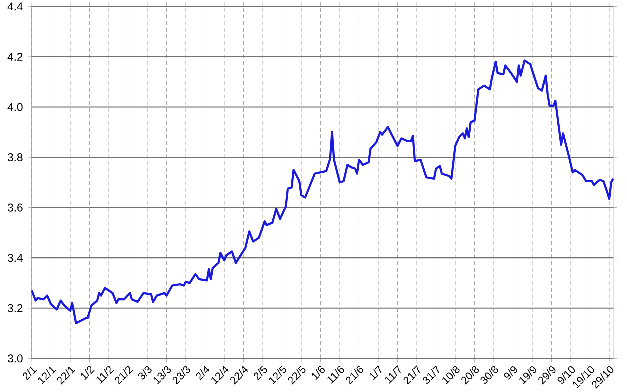 Image resolution: width=627 pixels, height=392 pixels. What do you see at coordinates (145, 373) in the screenshot?
I see `x-tick-label: 3/3` at bounding box center [145, 373].